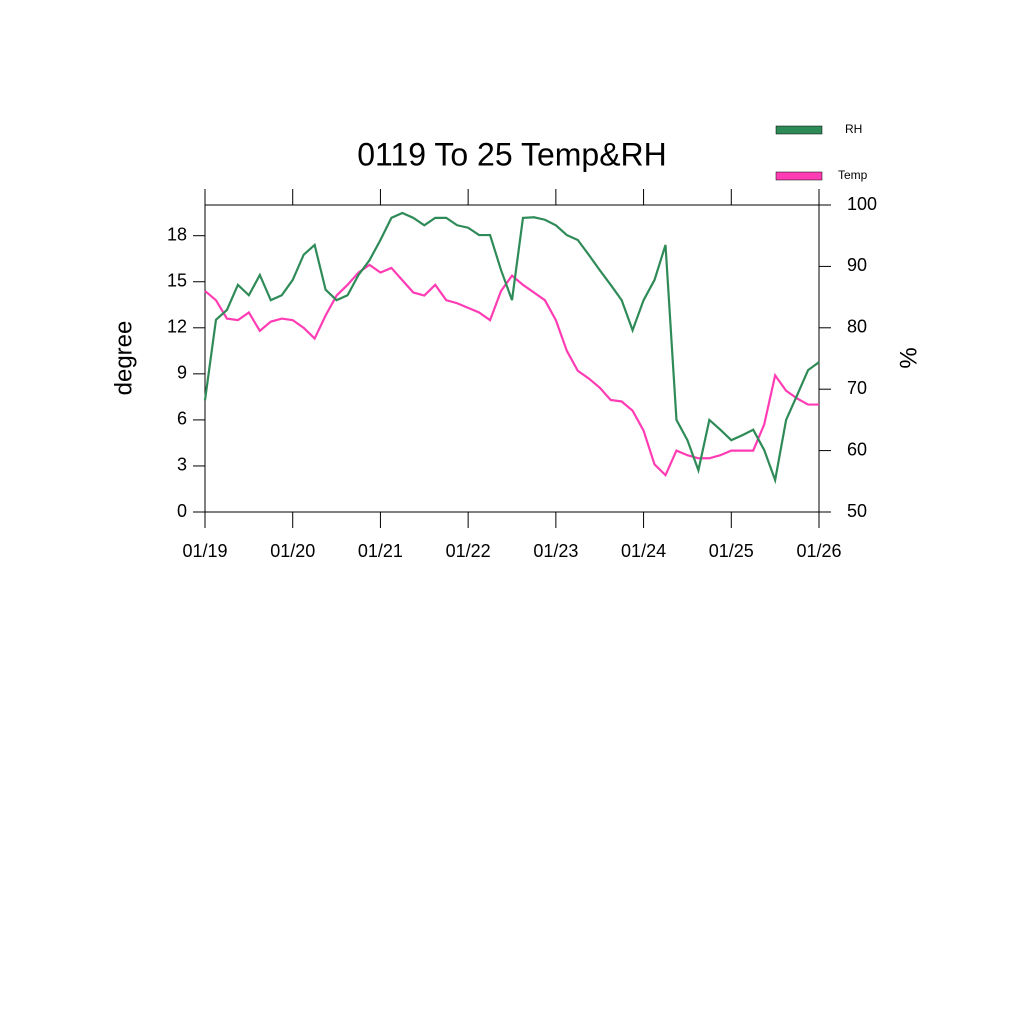 This screenshot has width=1024, height=1029. What do you see at coordinates (857, 449) in the screenshot?
I see `y2-tick-label: 60` at bounding box center [857, 449].